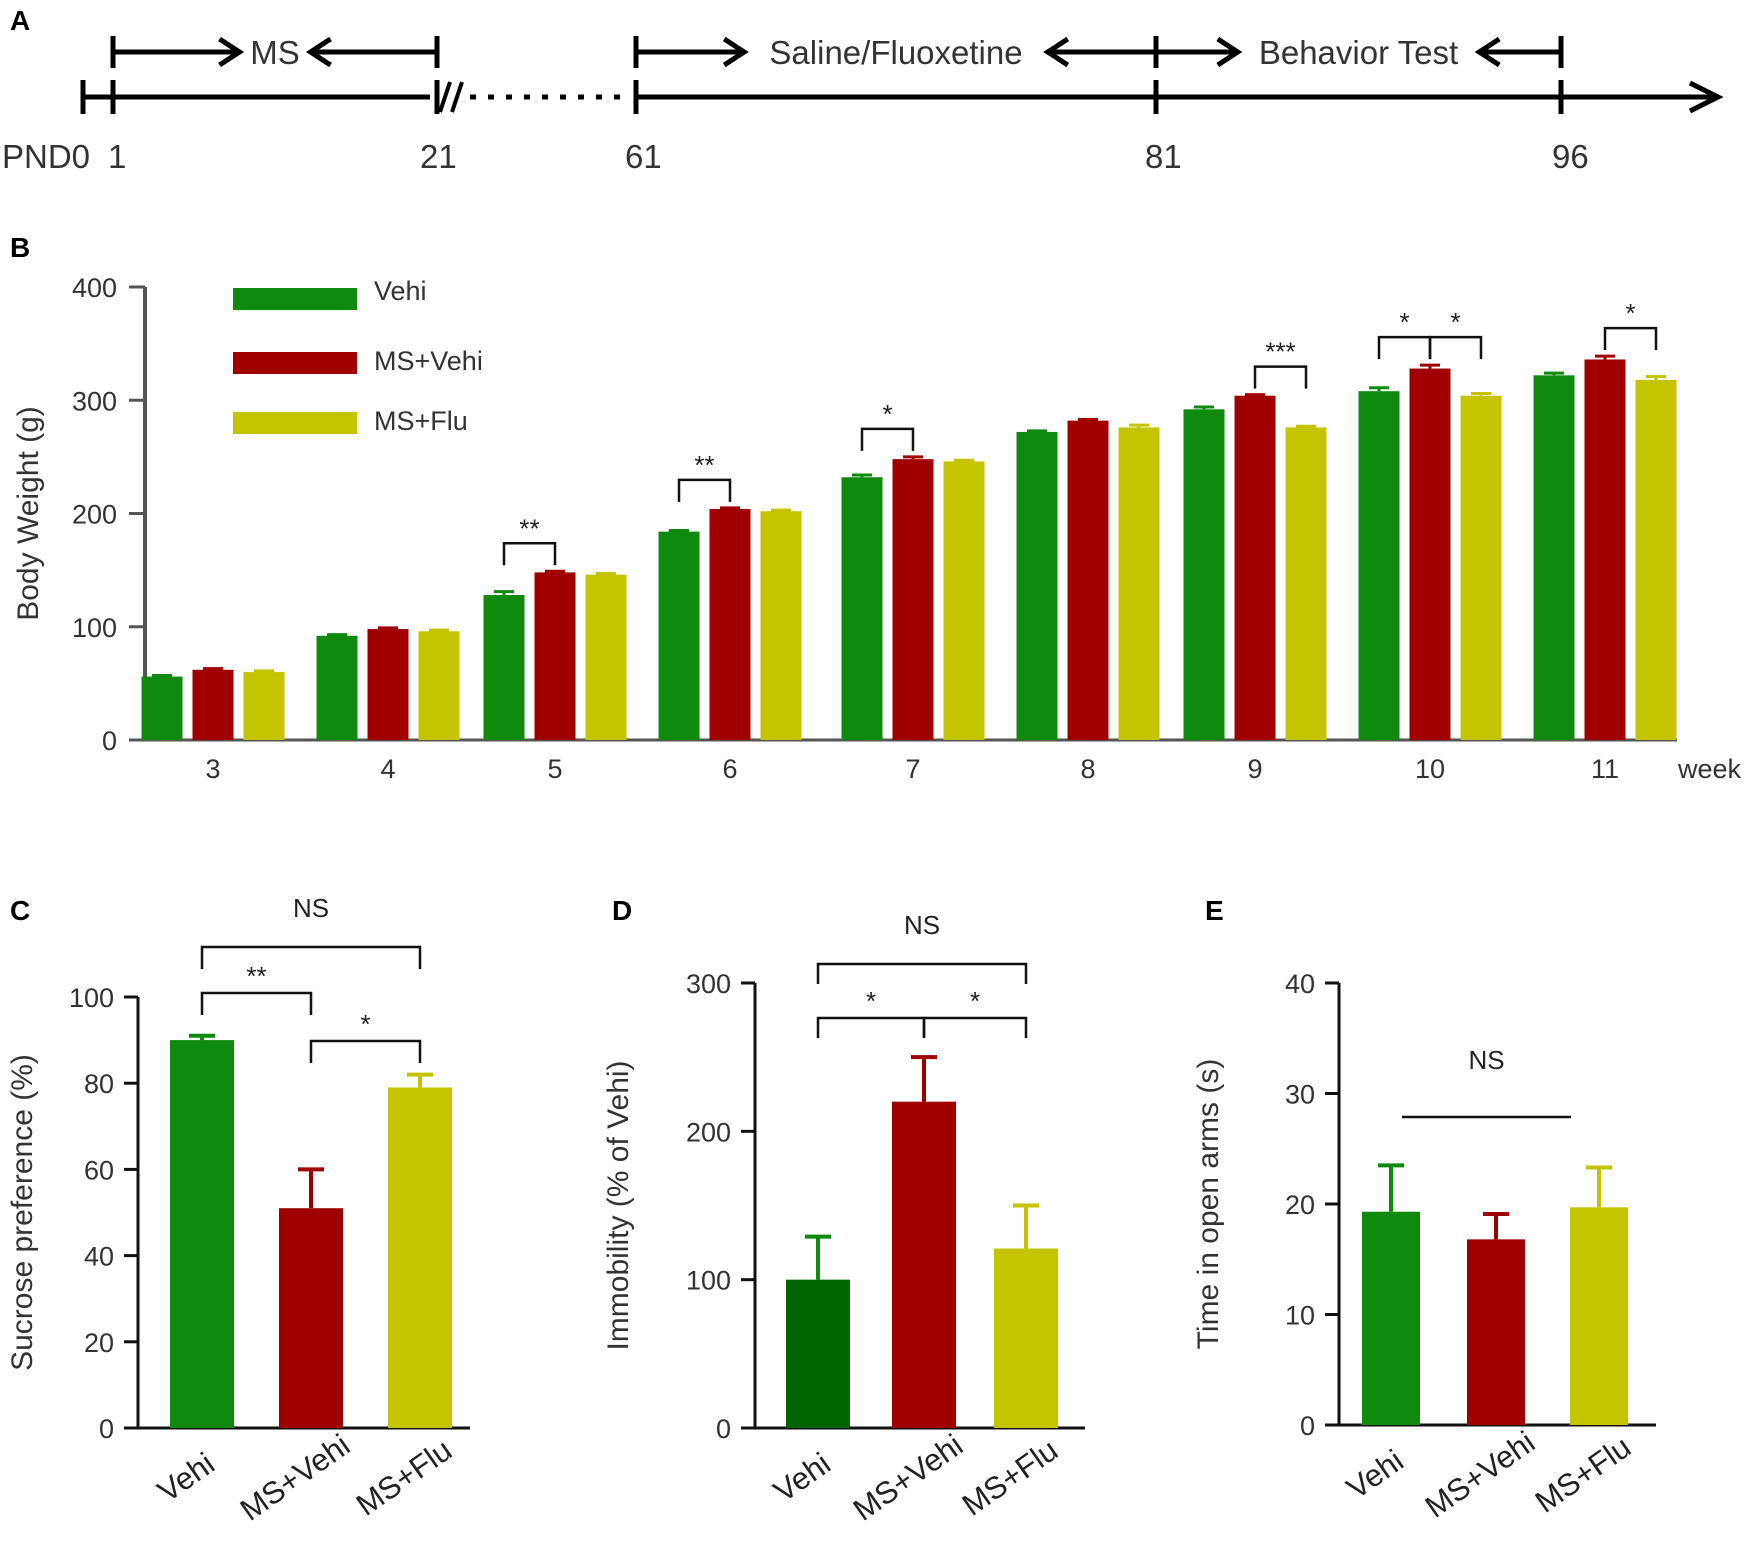 The width and height of the screenshot is (1750, 1548). I want to click on timeline-tick-label: 1, so click(117, 156).